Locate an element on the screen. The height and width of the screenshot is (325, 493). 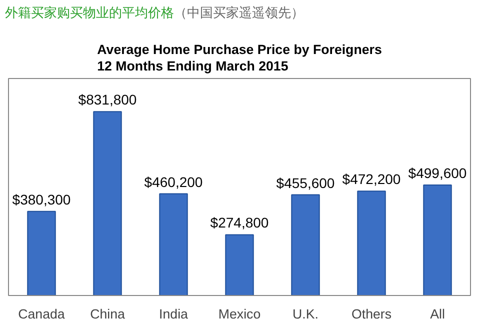
chart-title: Average Home Purchase Price by Foreigners 12 Months Ending March 2015 is located at coordinates (239, 58).